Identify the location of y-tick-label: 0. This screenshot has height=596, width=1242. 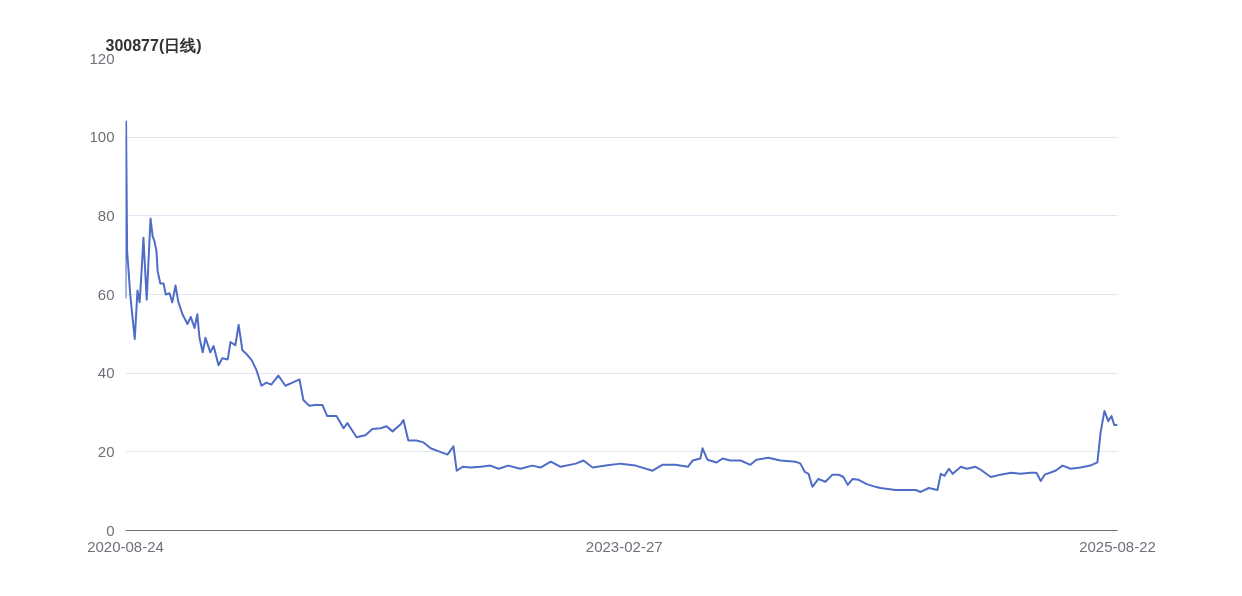
(110, 530).